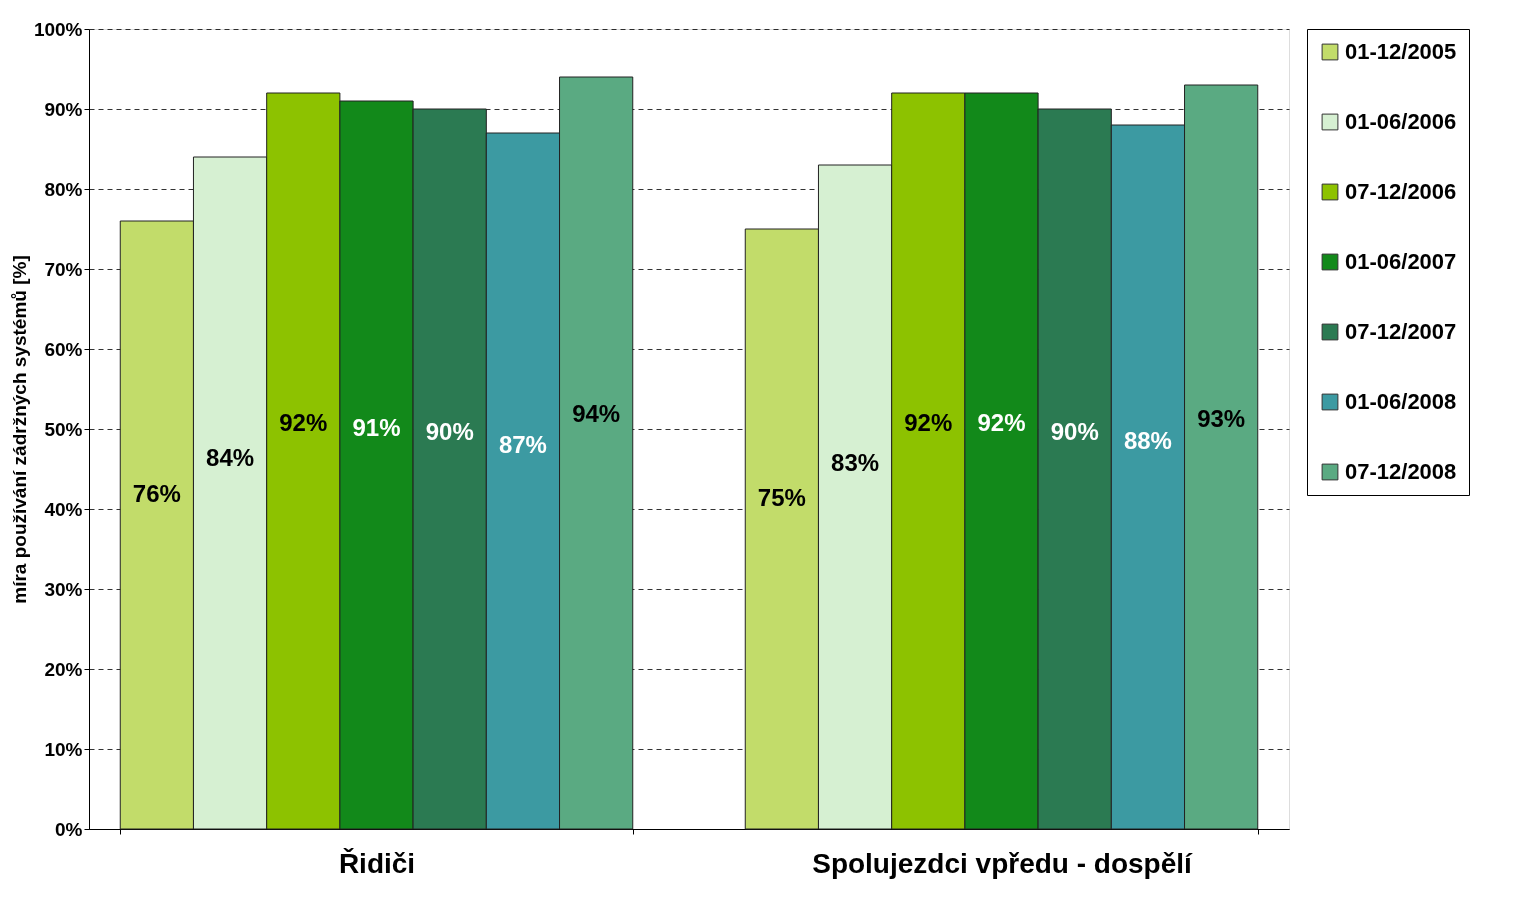 The height and width of the screenshot is (899, 1523). I want to click on data-label: 76%, so click(156, 493).